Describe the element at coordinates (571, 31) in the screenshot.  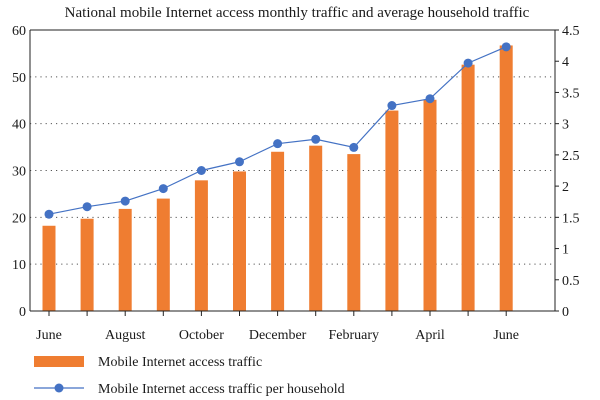
I see `y-right-tick-label-9: 4.5` at that location.